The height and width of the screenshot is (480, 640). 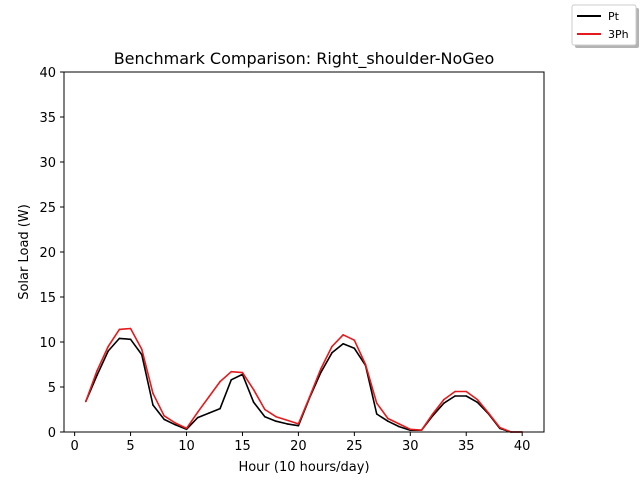 I want to click on y-axis-label: Solar Load (W), so click(x=24, y=252).